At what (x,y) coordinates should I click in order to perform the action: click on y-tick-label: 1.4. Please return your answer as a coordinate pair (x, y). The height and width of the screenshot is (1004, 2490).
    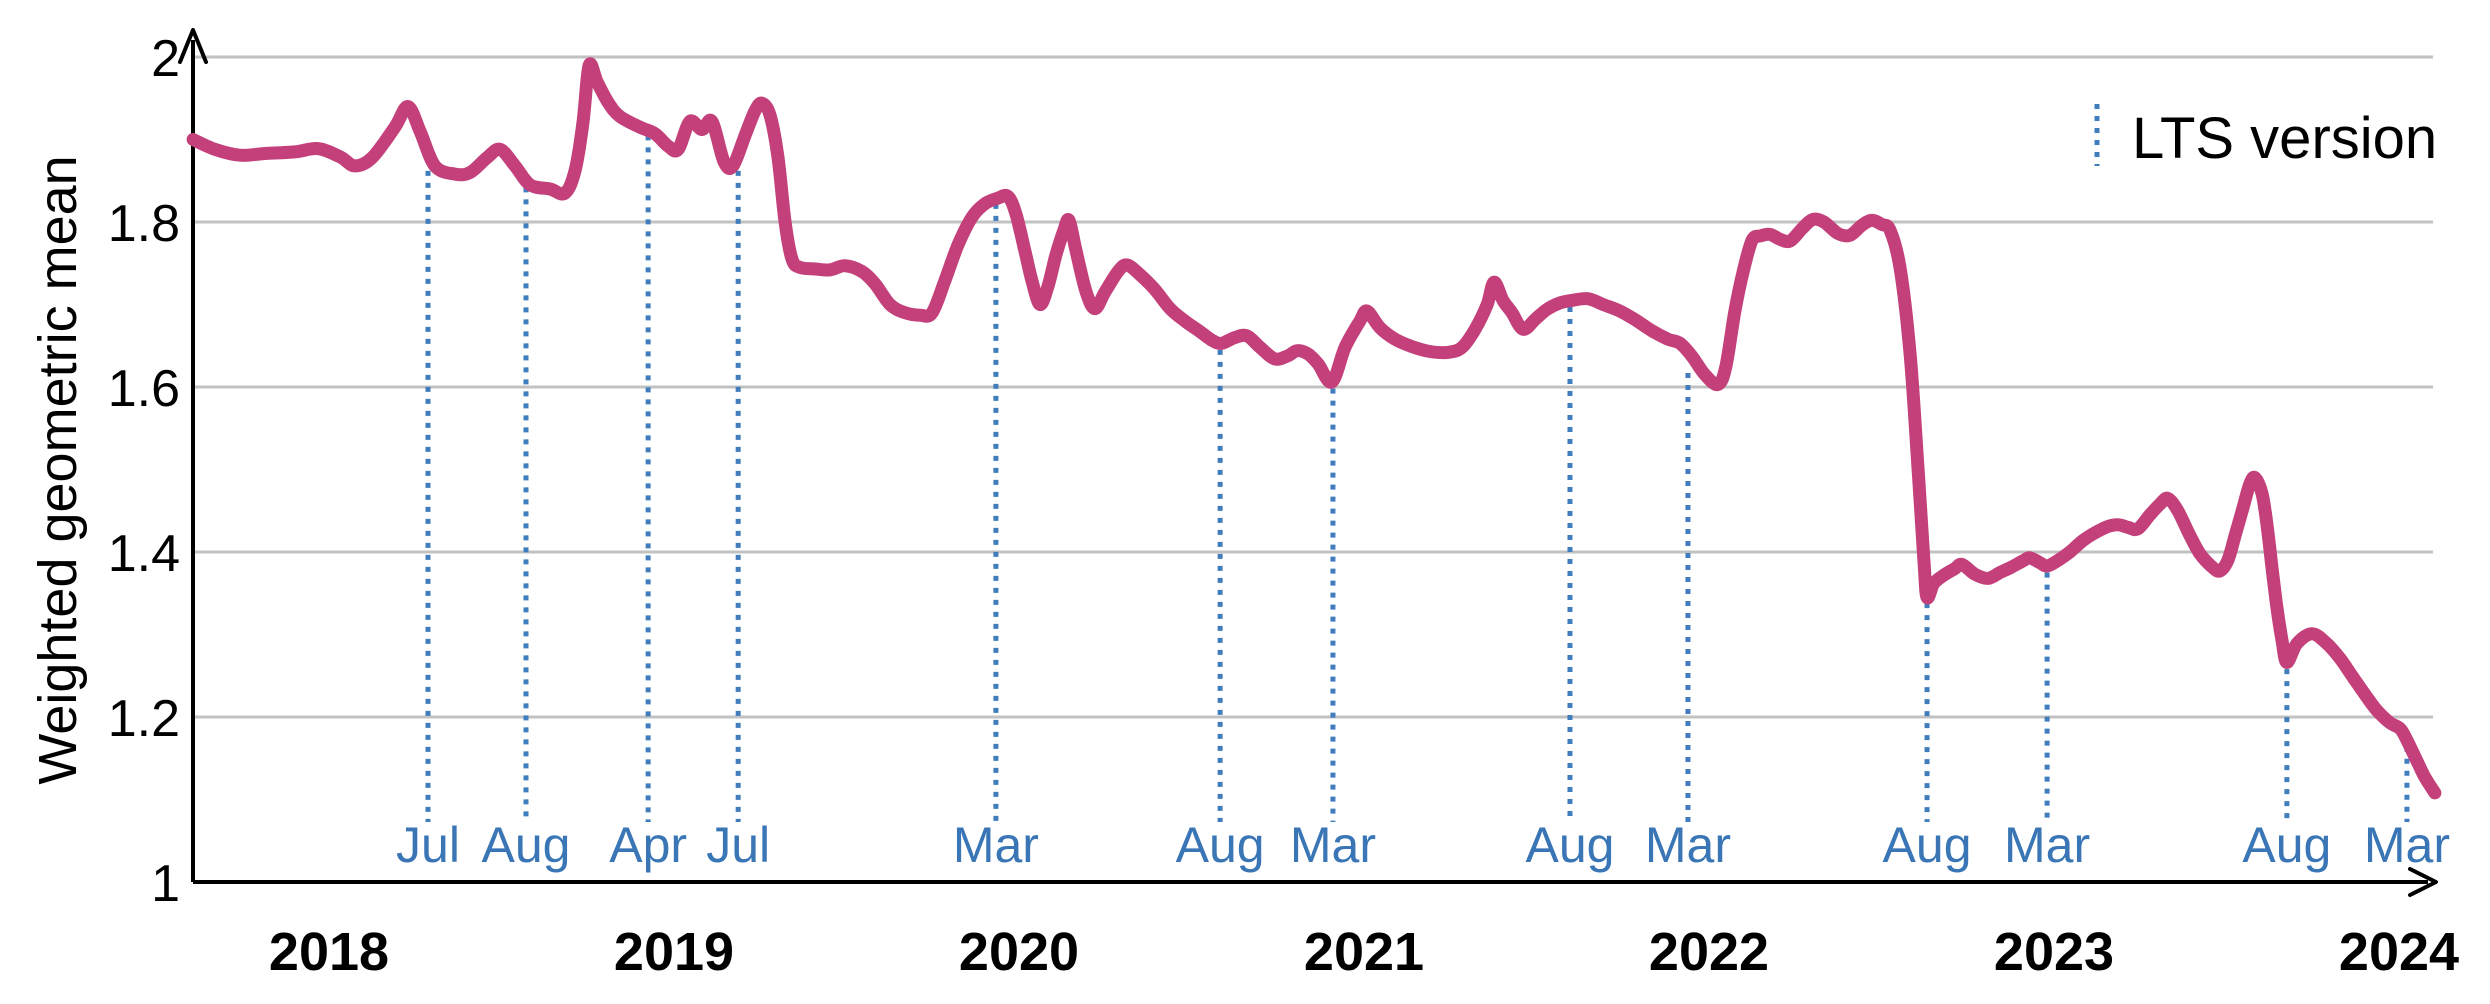
    Looking at the image, I should click on (144, 554).